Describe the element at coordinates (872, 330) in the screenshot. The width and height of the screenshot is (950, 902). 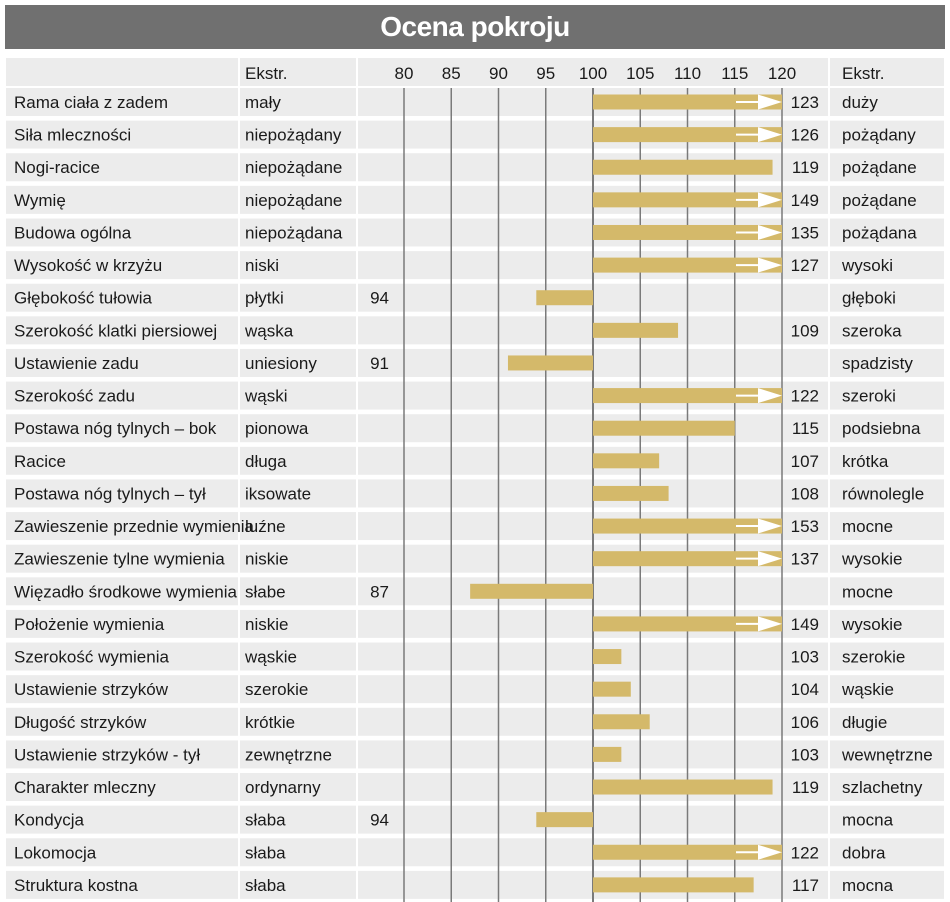
I see `high-extreme-label: szeroka` at that location.